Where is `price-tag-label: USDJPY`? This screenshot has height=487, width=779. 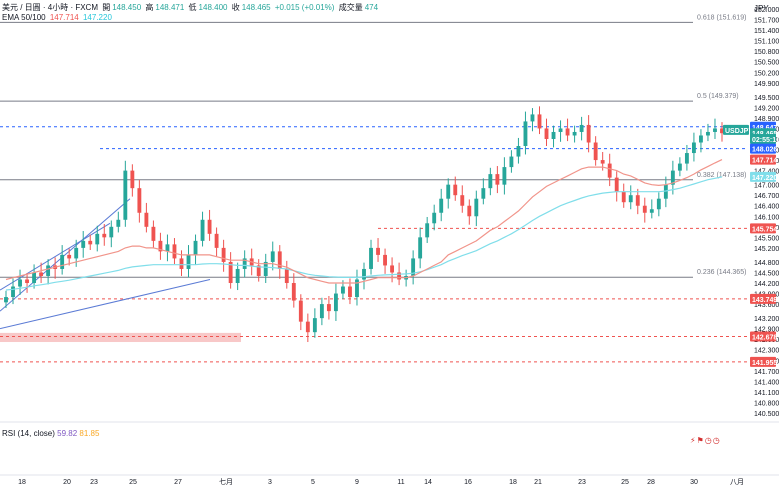 price-tag-label: USDJPY is located at coordinates (739, 131).